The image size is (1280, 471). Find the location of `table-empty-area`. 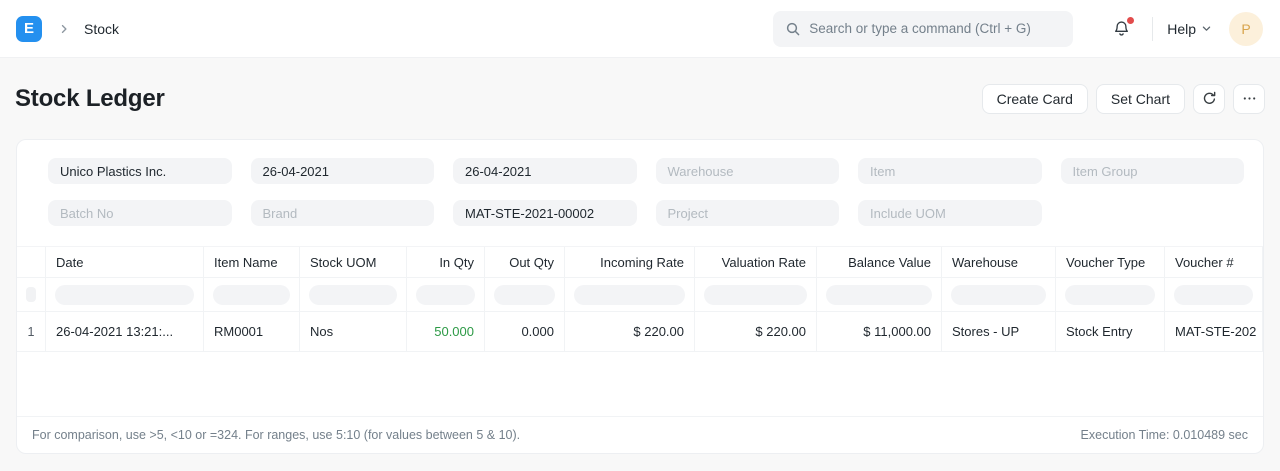

table-empty-area is located at coordinates (640, 384).